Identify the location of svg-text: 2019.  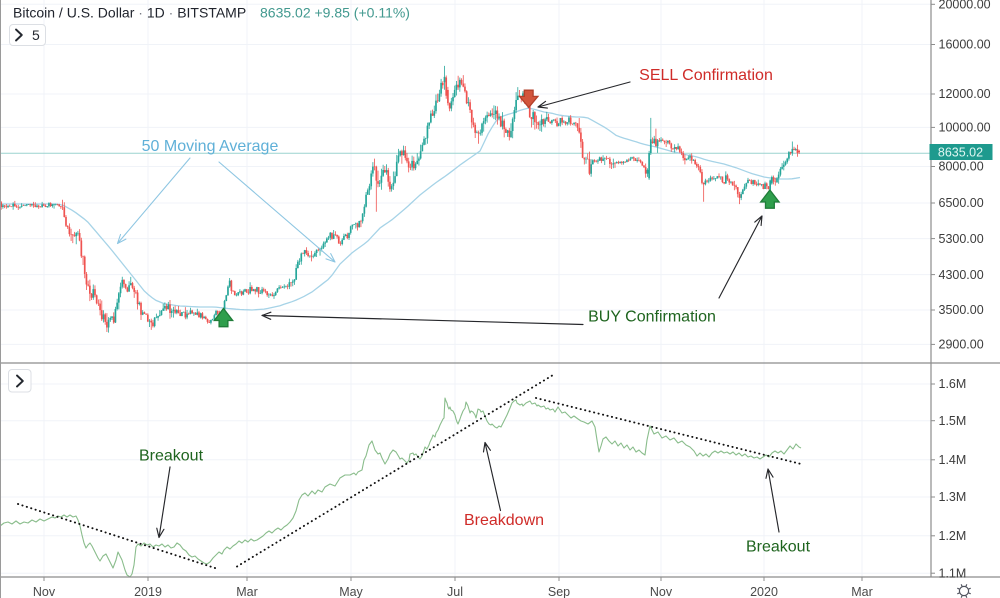
(148, 591).